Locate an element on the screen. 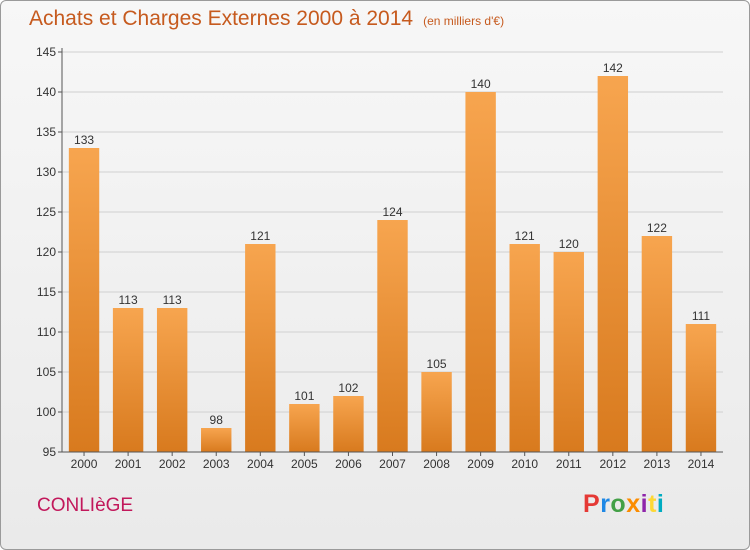  bar-value-label: 111 is located at coordinates (701, 316).